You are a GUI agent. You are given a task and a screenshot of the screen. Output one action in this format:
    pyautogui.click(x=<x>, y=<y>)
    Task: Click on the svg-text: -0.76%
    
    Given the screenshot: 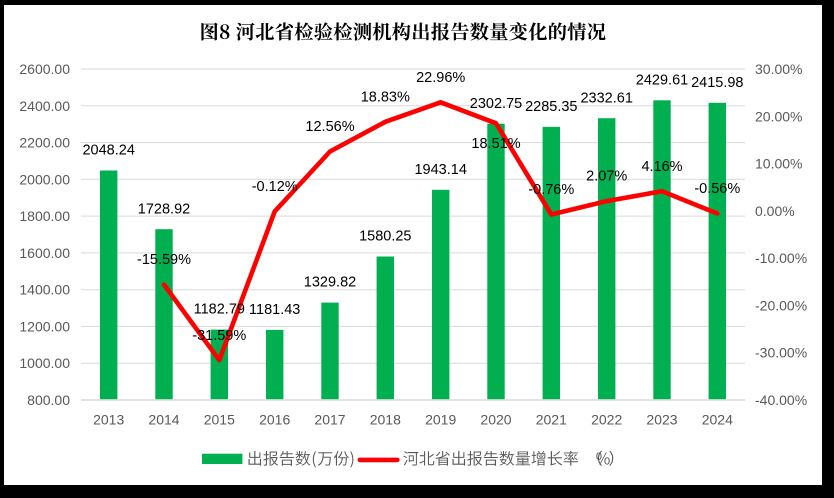 What is the action you would take?
    pyautogui.click(x=551, y=190)
    